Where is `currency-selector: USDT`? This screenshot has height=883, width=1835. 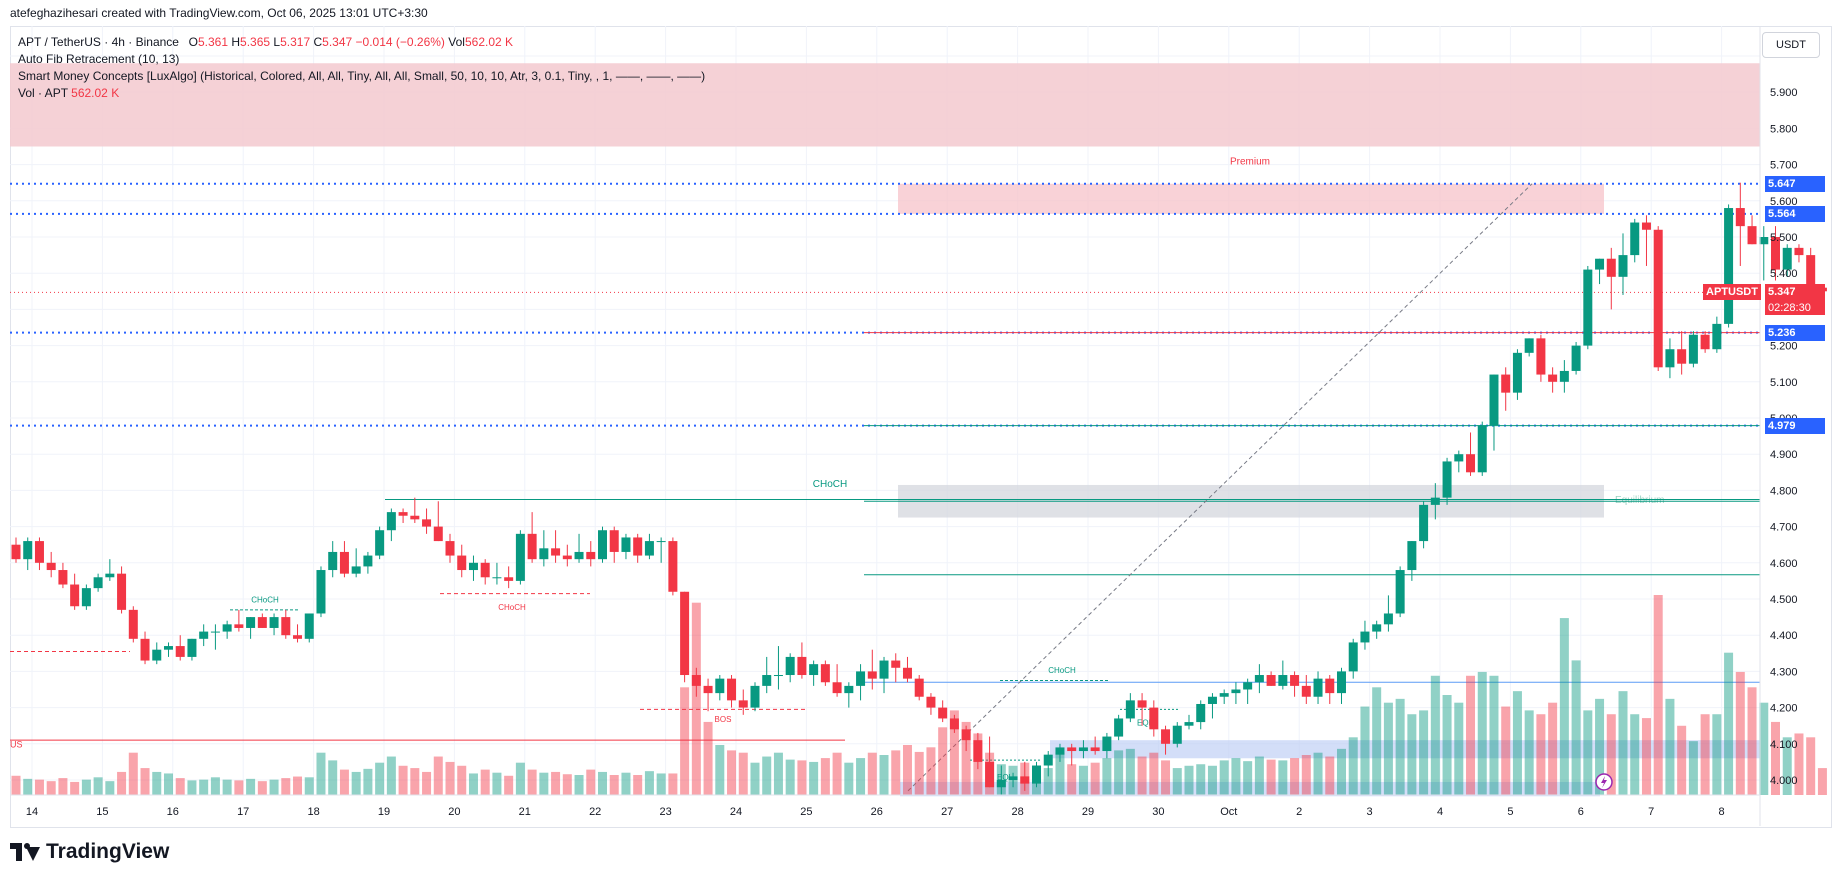
currency-selector: USDT is located at coordinates (1791, 45).